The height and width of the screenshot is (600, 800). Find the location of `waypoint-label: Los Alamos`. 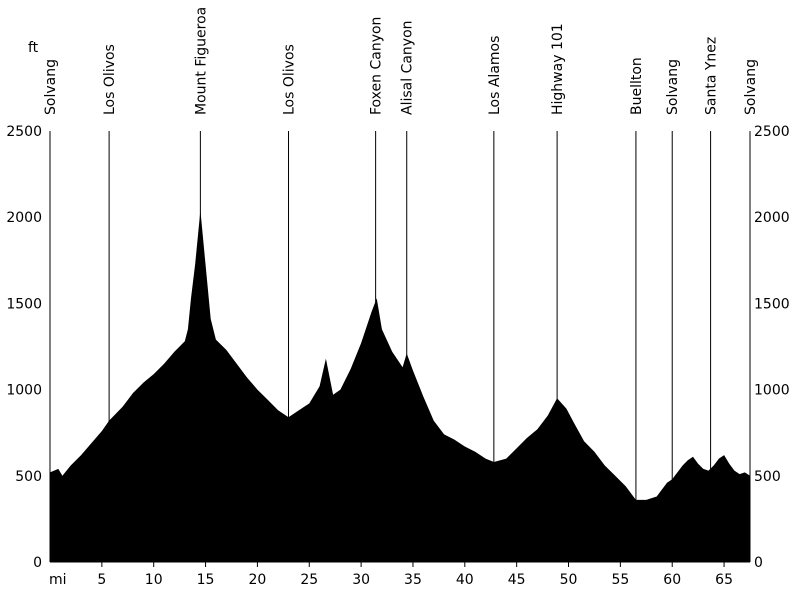

waypoint-label: Los Alamos is located at coordinates (495, 75).